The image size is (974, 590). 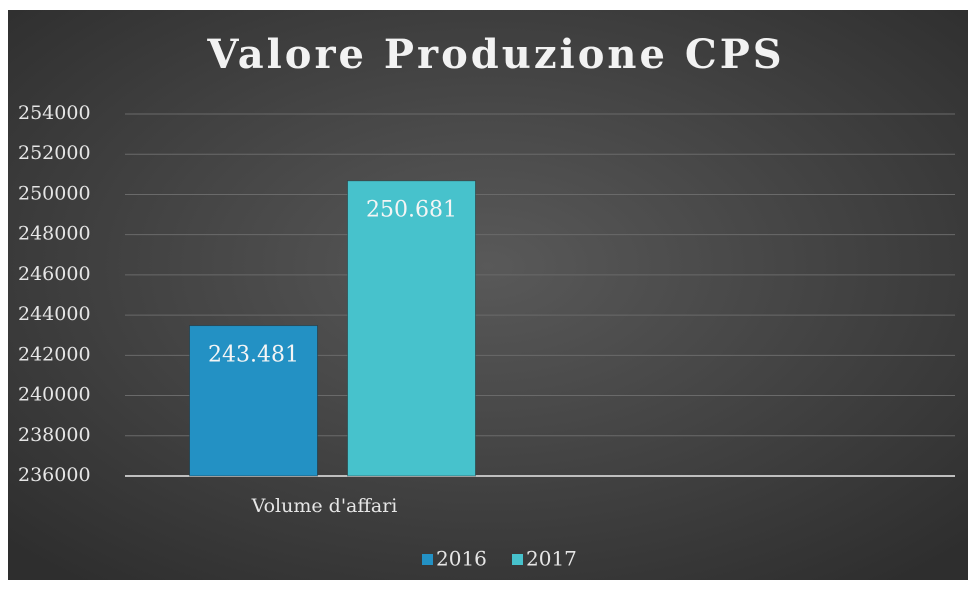 I want to click on chart-title: Valore Produzione CPS, so click(x=495, y=54).